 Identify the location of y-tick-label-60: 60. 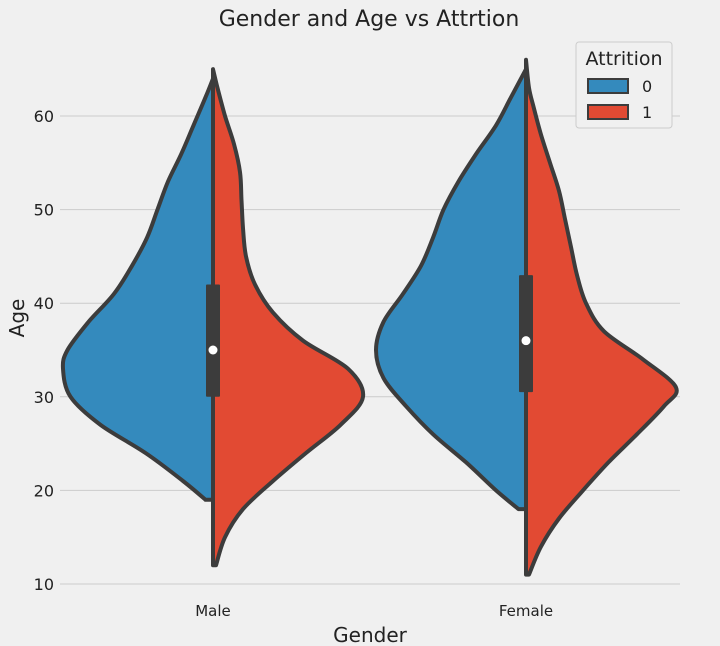
(44, 116).